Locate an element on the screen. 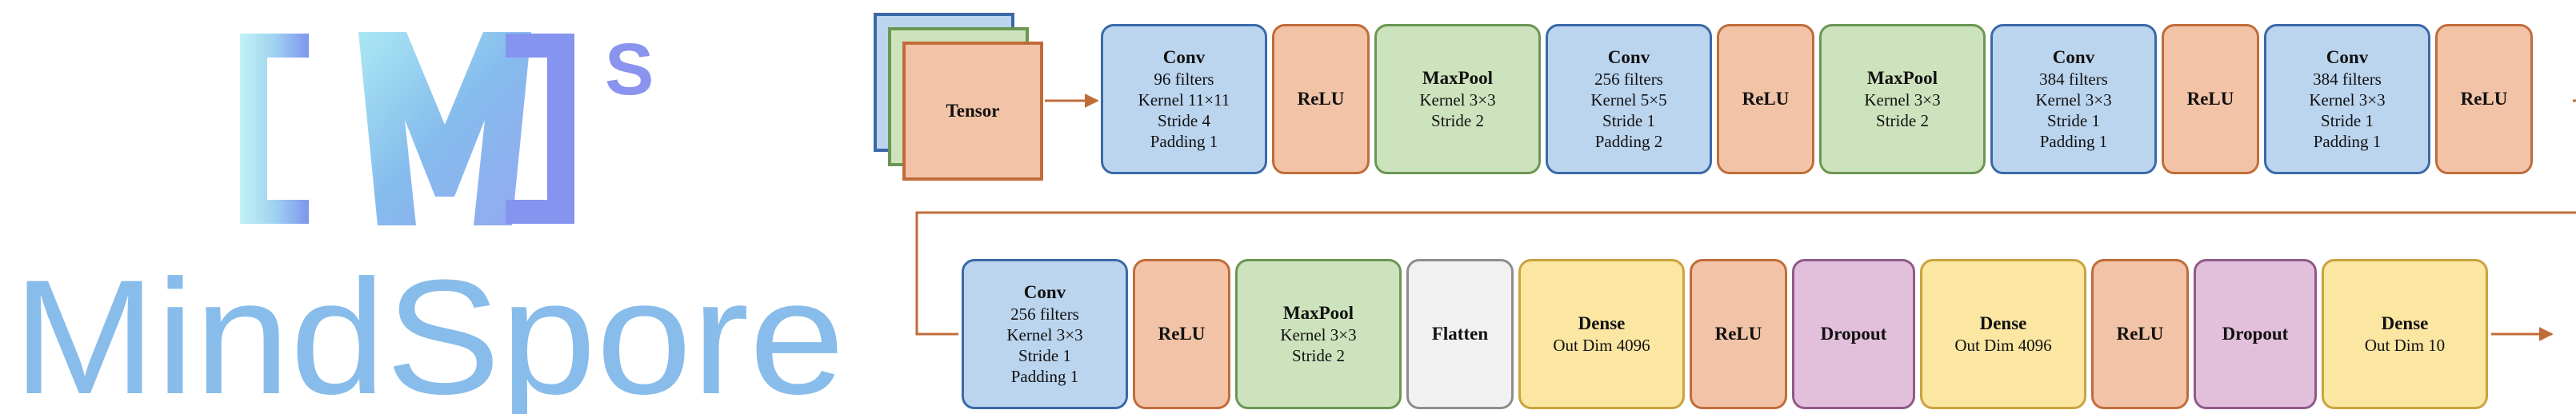 Image resolution: width=2576 pixels, height=414 pixels. tensor-label: Tensor is located at coordinates (973, 111).